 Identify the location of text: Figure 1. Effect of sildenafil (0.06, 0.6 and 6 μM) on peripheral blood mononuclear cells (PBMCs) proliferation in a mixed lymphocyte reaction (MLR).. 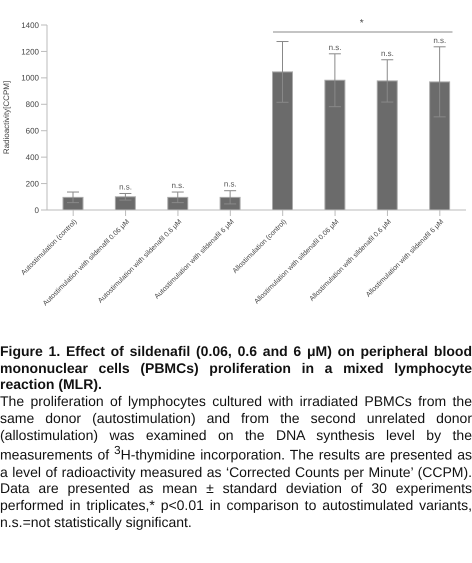
(236, 368).